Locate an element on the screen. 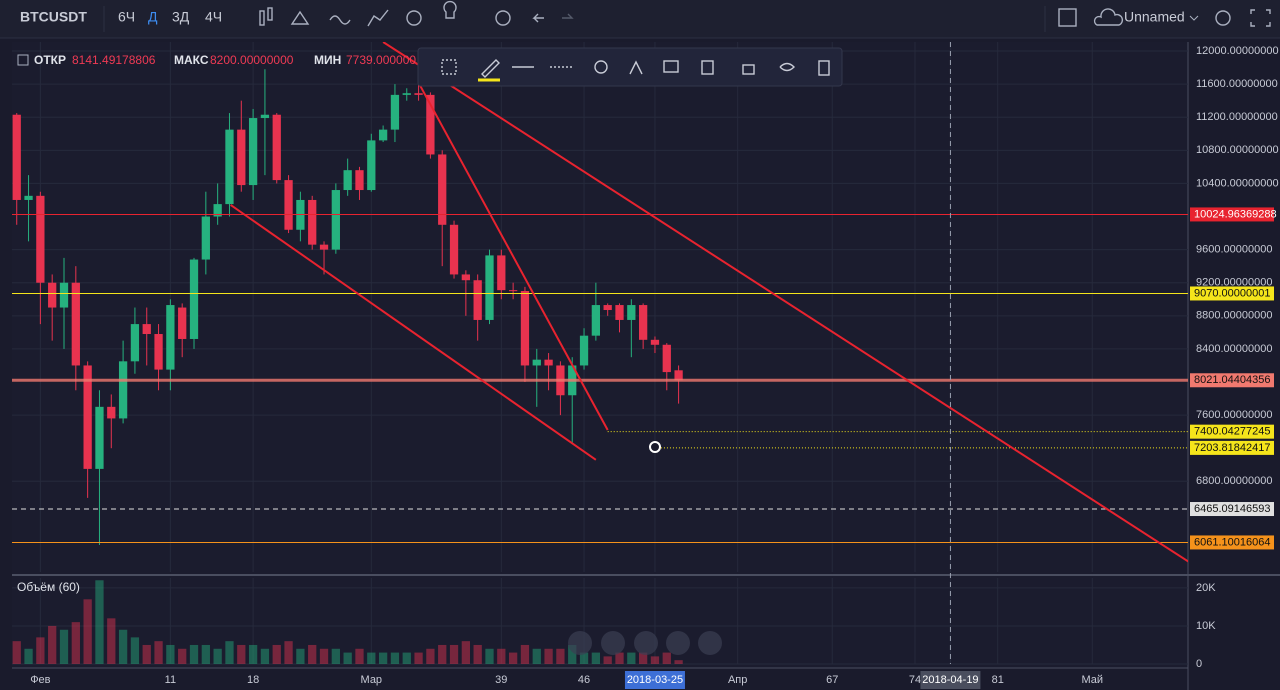 The image size is (1280, 690). volume-tick-label: 10K is located at coordinates (1206, 626).